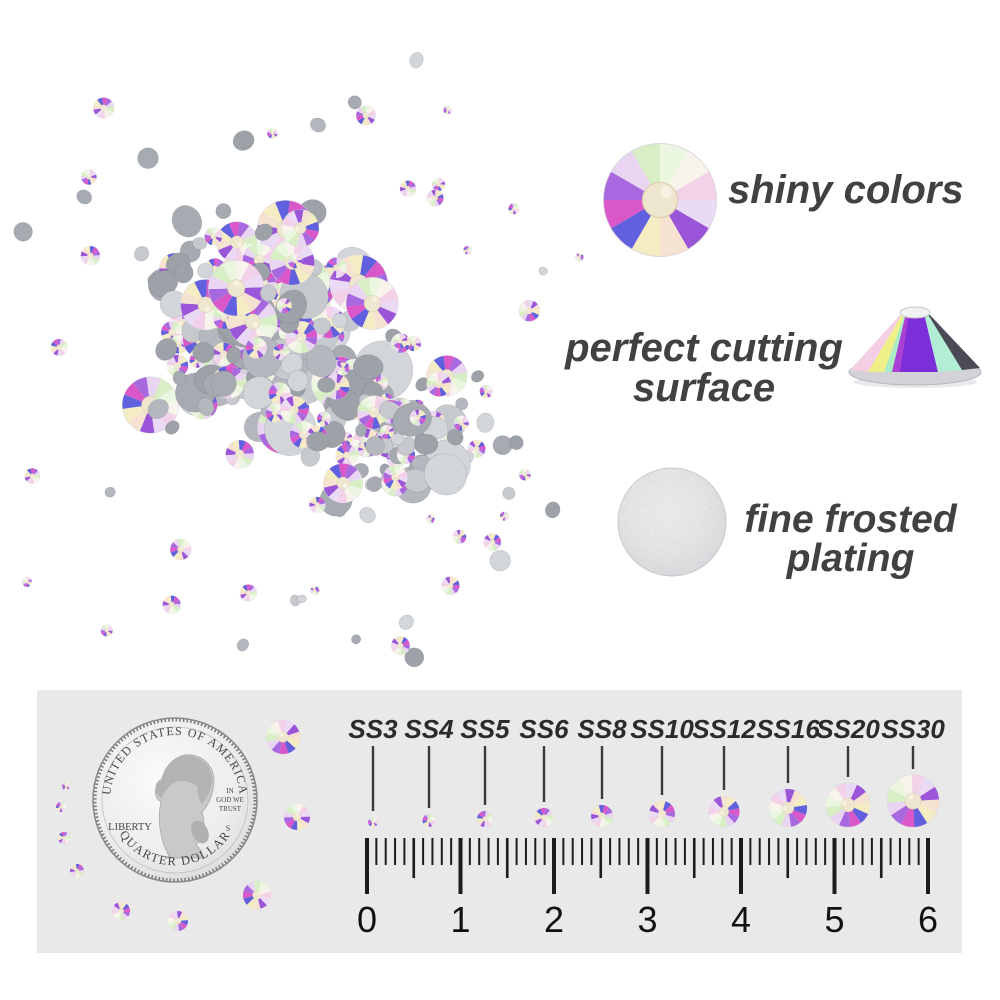 The height and width of the screenshot is (1000, 1000). Describe the element at coordinates (230, 809) in the screenshot. I see `coin-motto-line3: TRUST` at that location.